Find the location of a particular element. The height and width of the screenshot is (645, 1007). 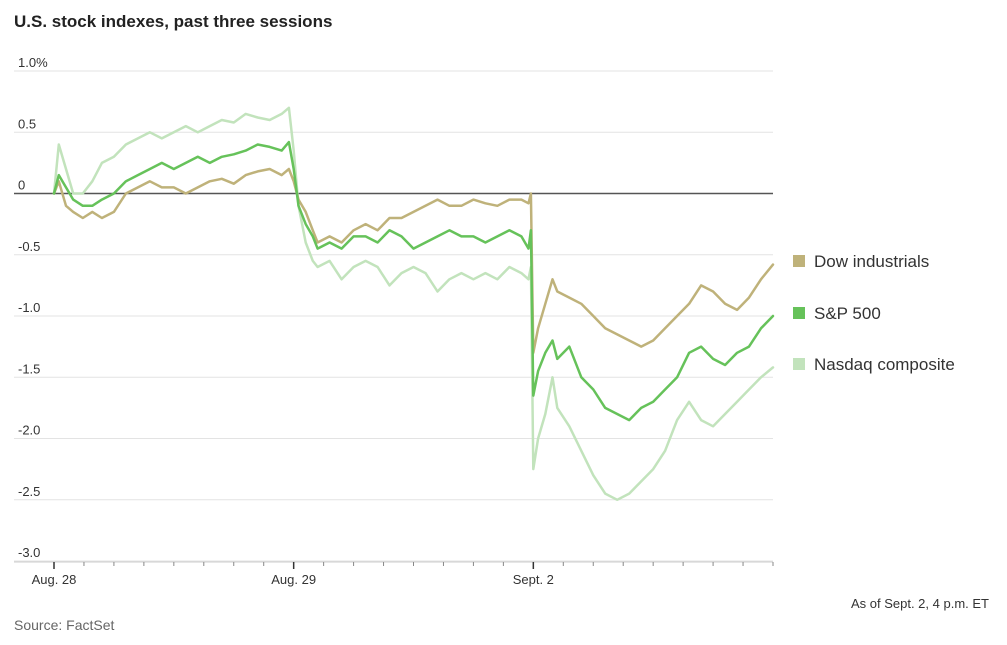

legend-label: Nasdaq composite is located at coordinates (884, 364).